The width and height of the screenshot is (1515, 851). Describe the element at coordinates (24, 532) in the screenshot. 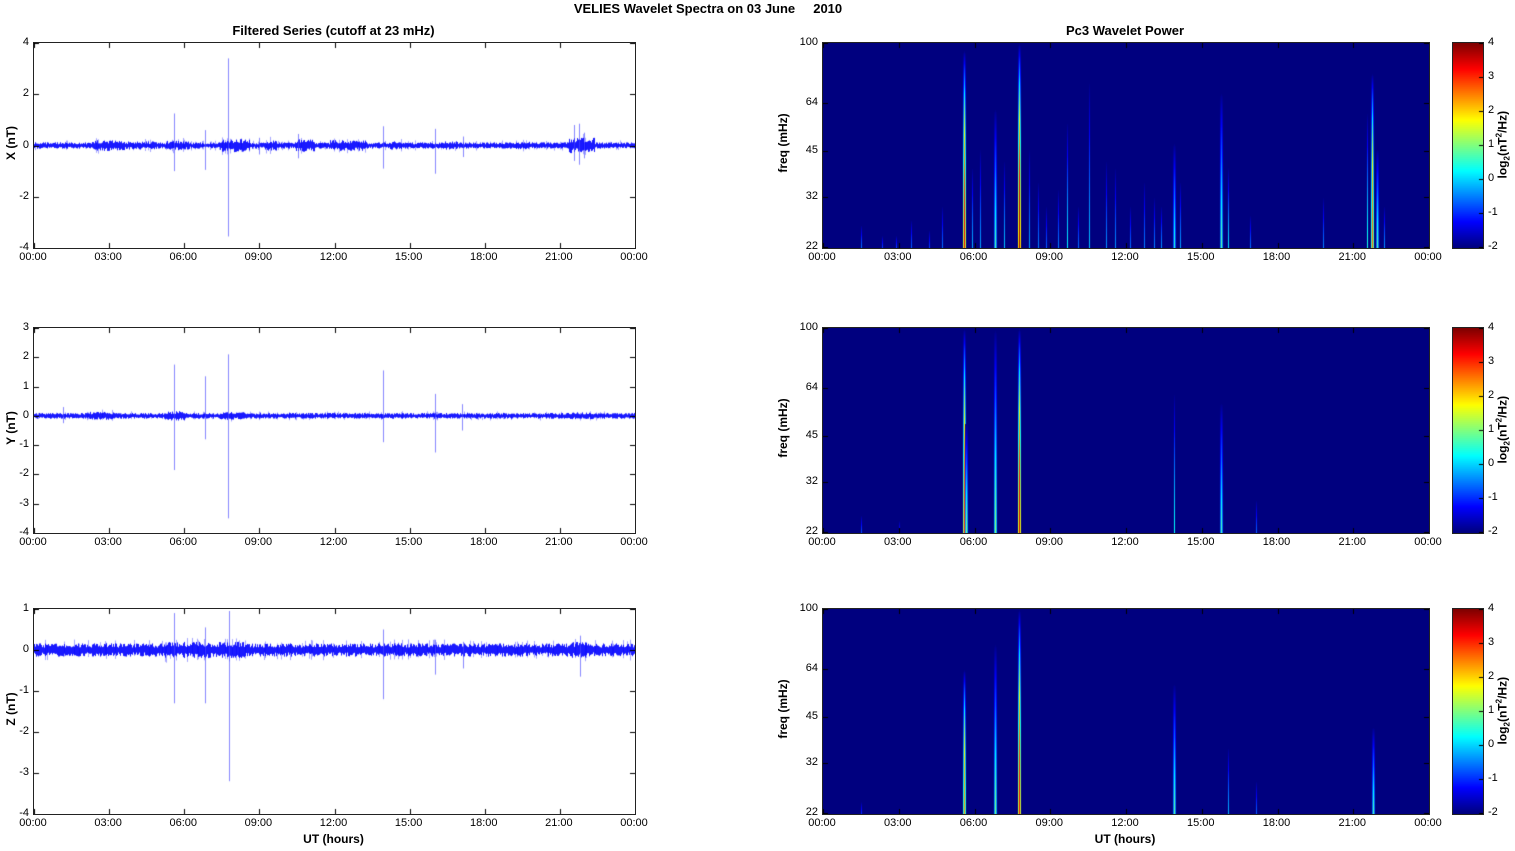

I see `y-tick-label: -4` at that location.